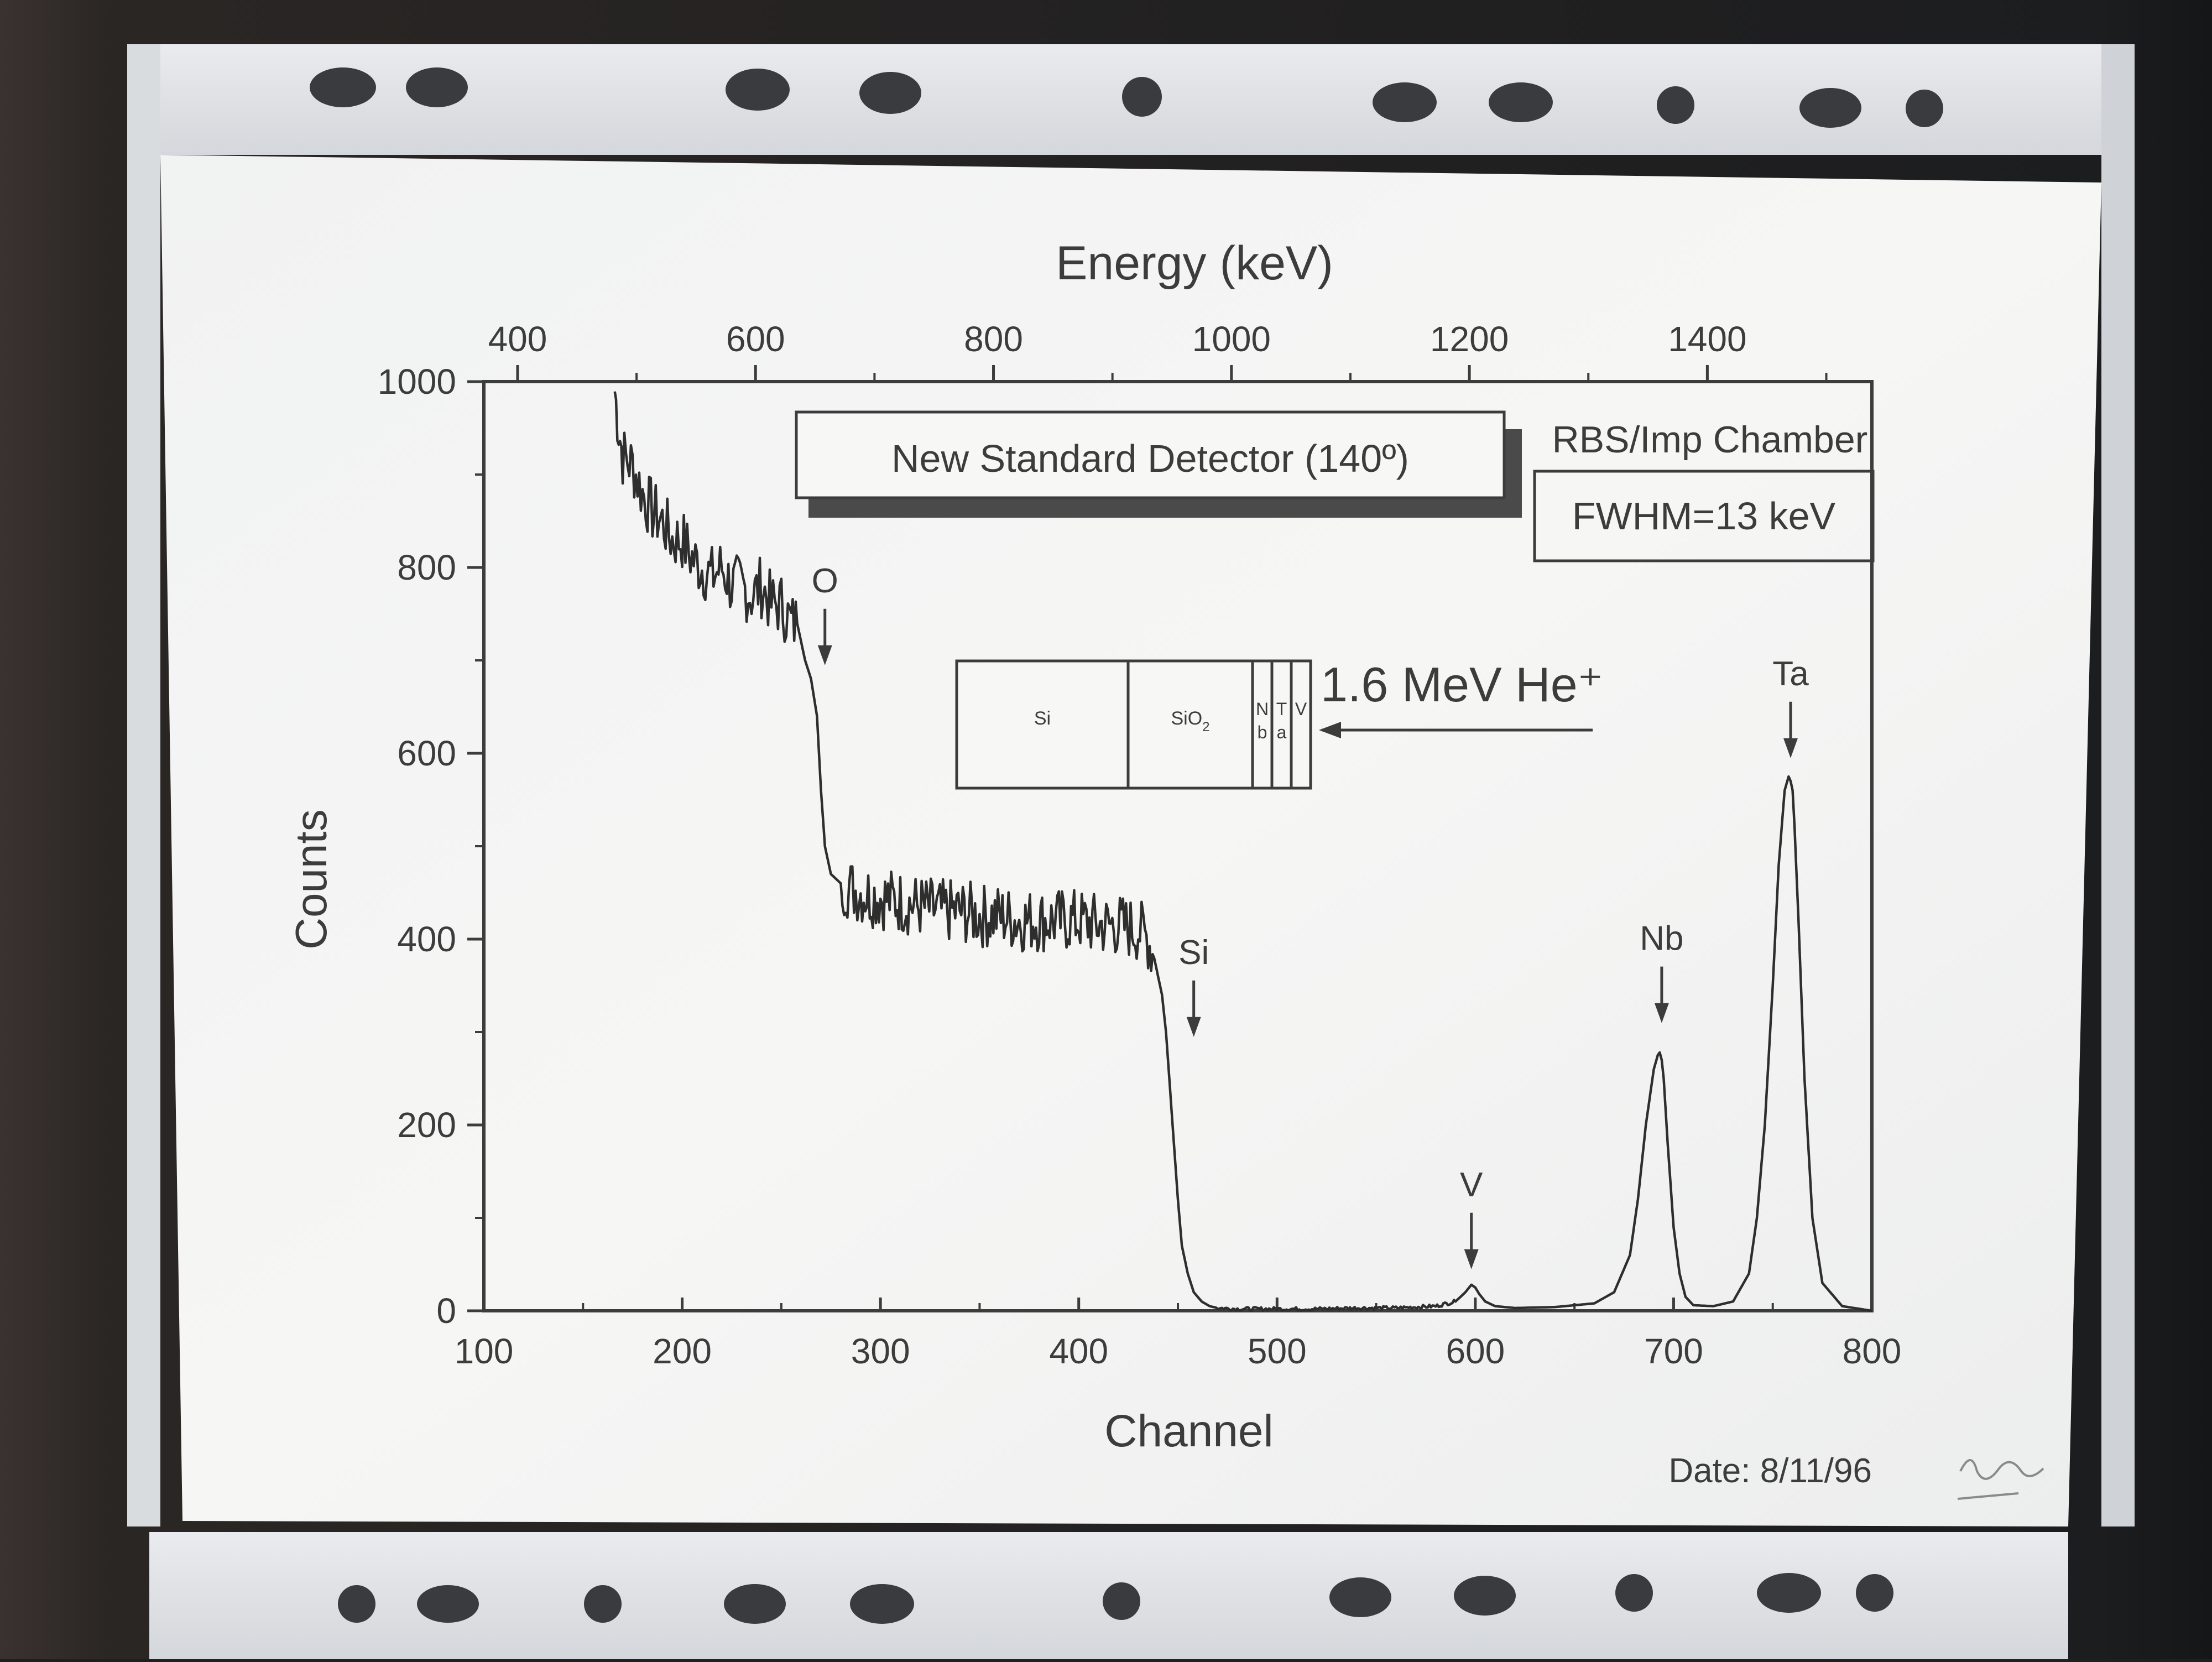 Image resolution: width=2212 pixels, height=1662 pixels. What do you see at coordinates (1282, 709) in the screenshot?
I see `sample-layer-label: T` at bounding box center [1282, 709].